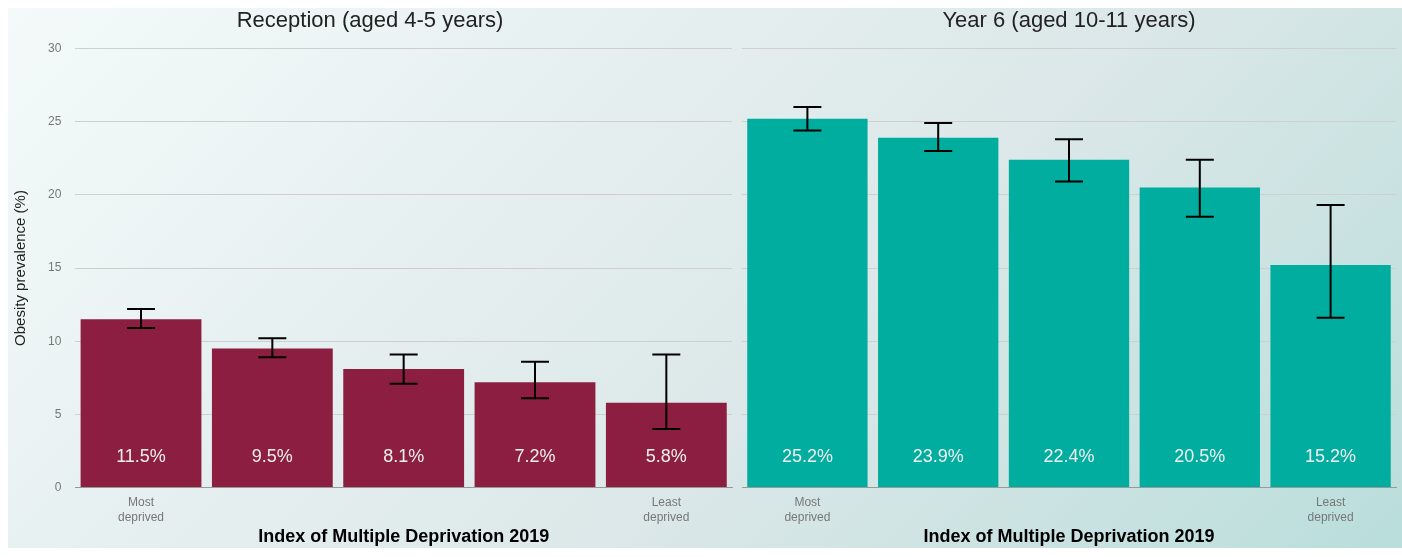  Describe the element at coordinates (54, 47) in the screenshot. I see `y-tick-label: 30` at that location.